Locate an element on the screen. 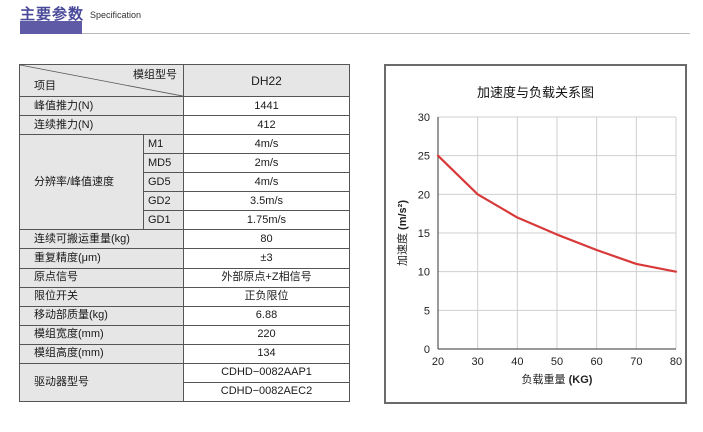  row-value: 80 is located at coordinates (266, 239).